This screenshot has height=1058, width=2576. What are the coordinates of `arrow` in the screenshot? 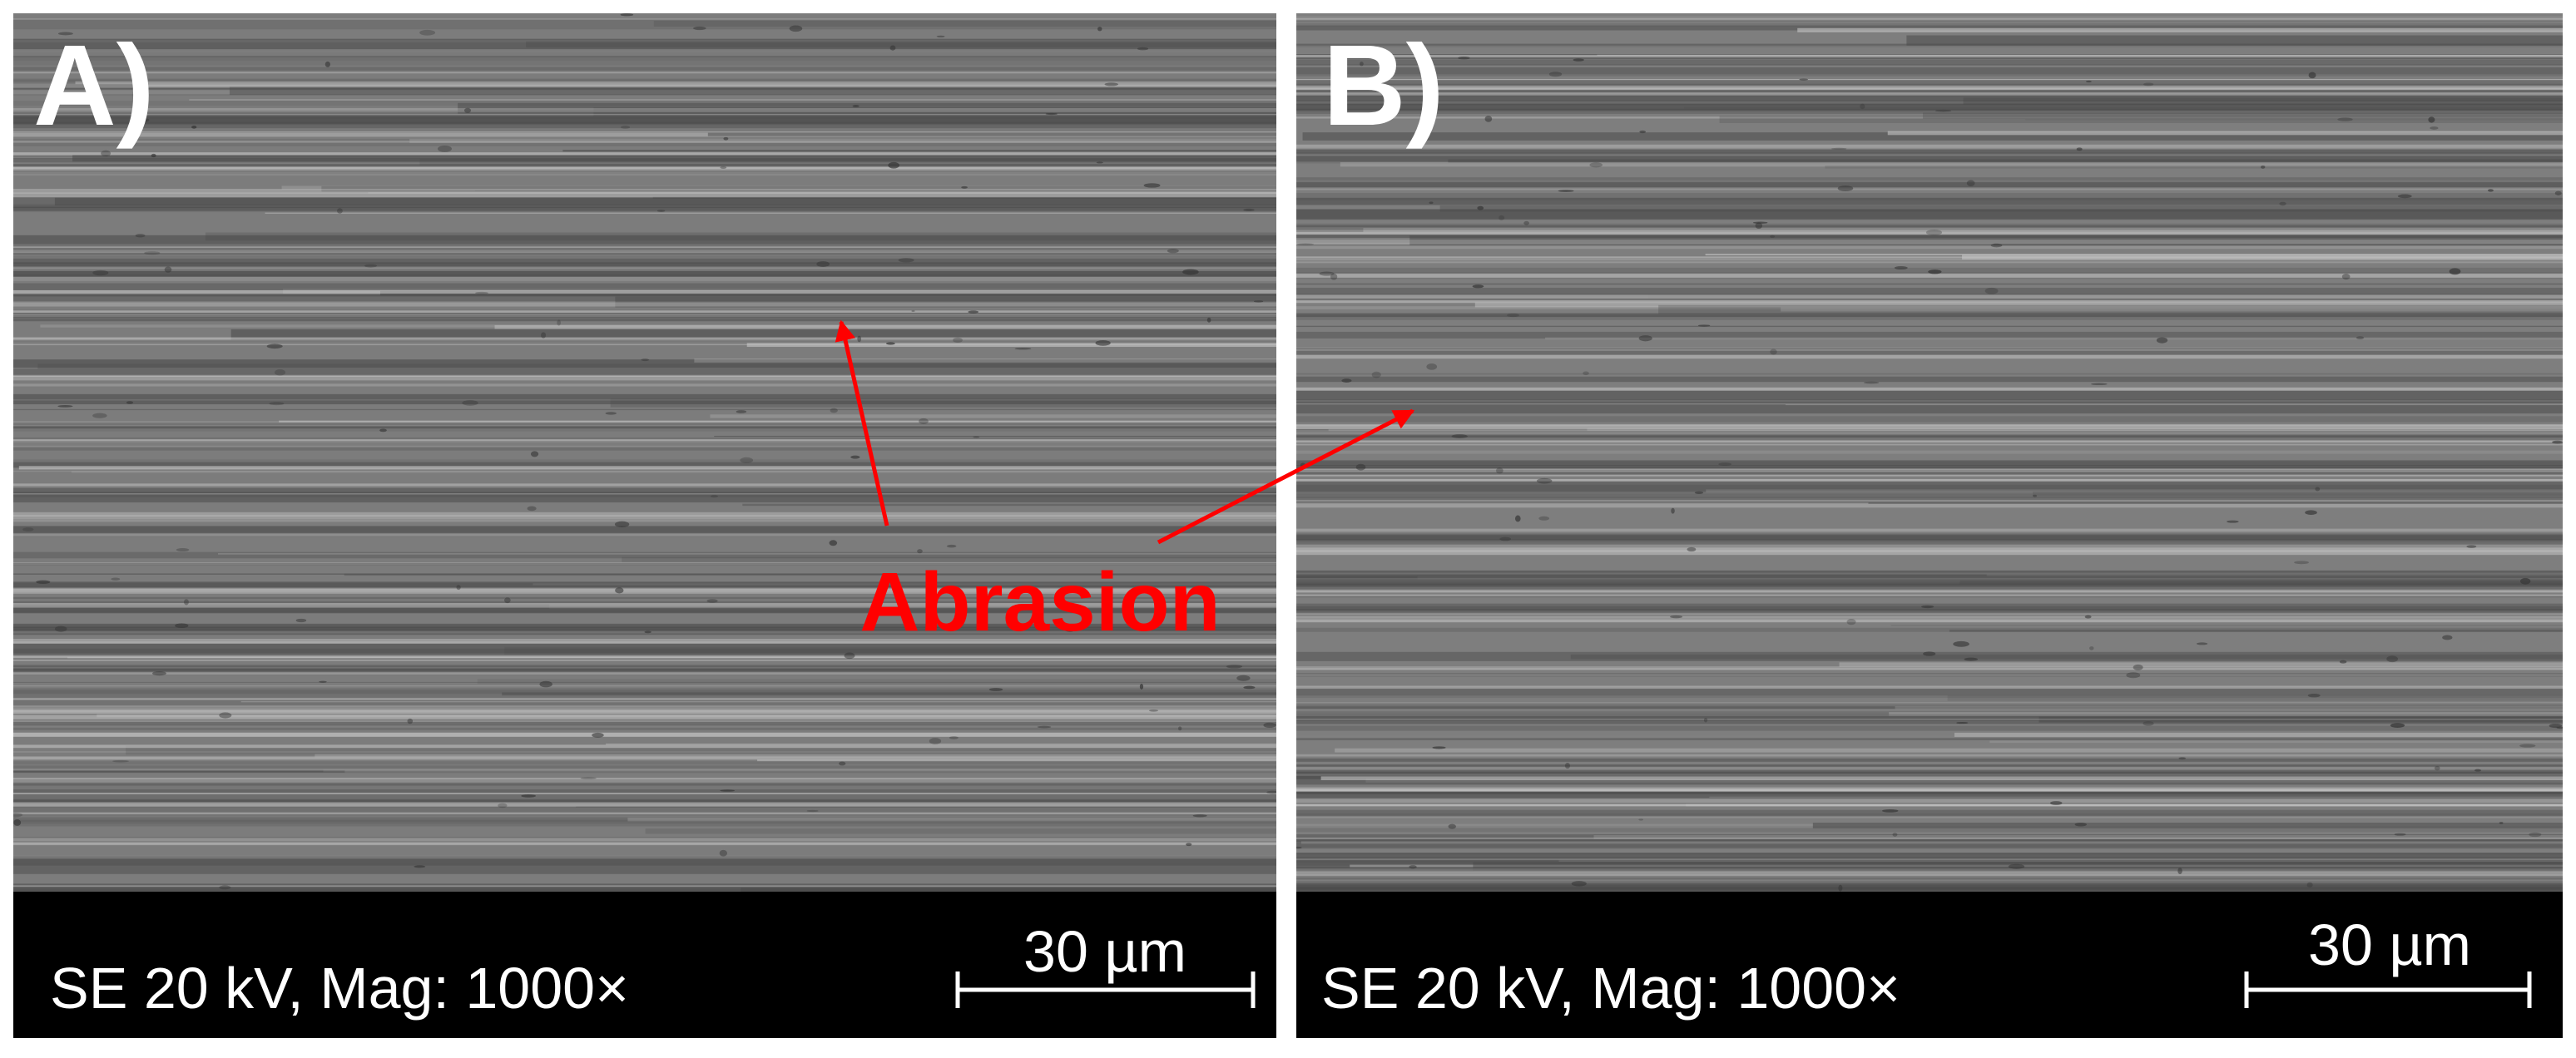 It's located at (862, 423).